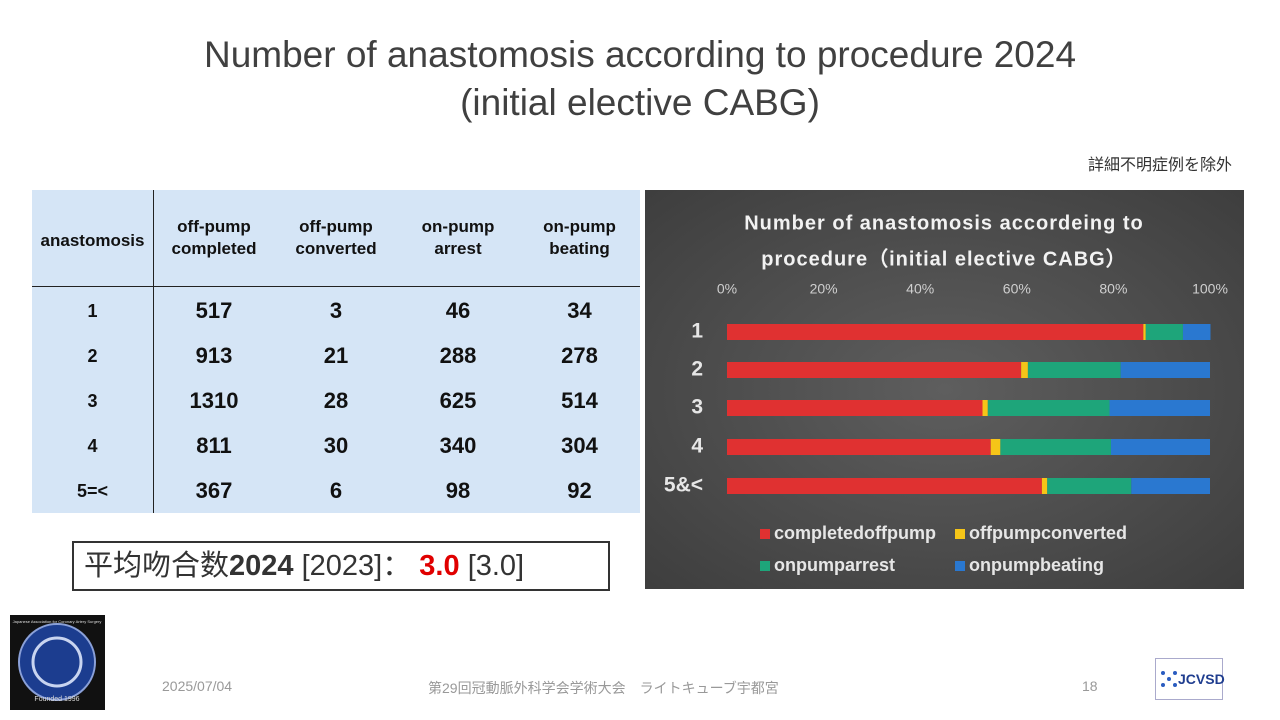 The width and height of the screenshot is (1280, 720). Describe the element at coordinates (214, 310) in the screenshot. I see `cell: 517` at that location.